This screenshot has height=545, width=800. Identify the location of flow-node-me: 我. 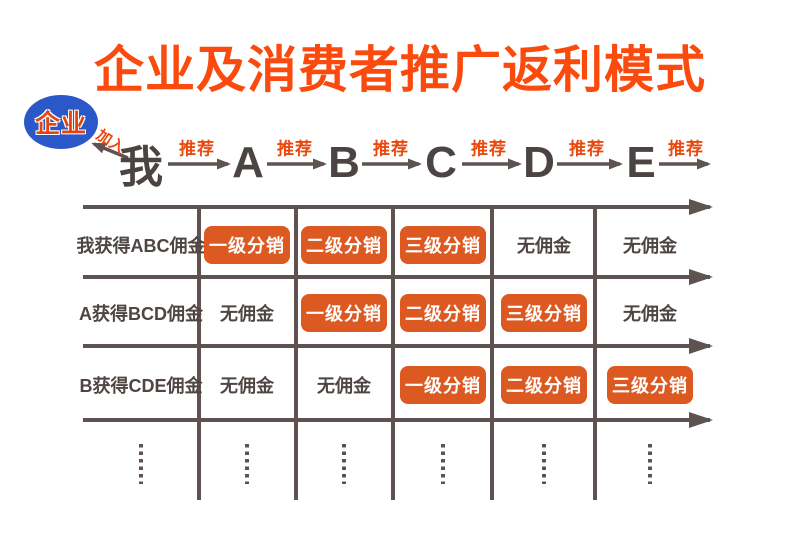
(141, 167).